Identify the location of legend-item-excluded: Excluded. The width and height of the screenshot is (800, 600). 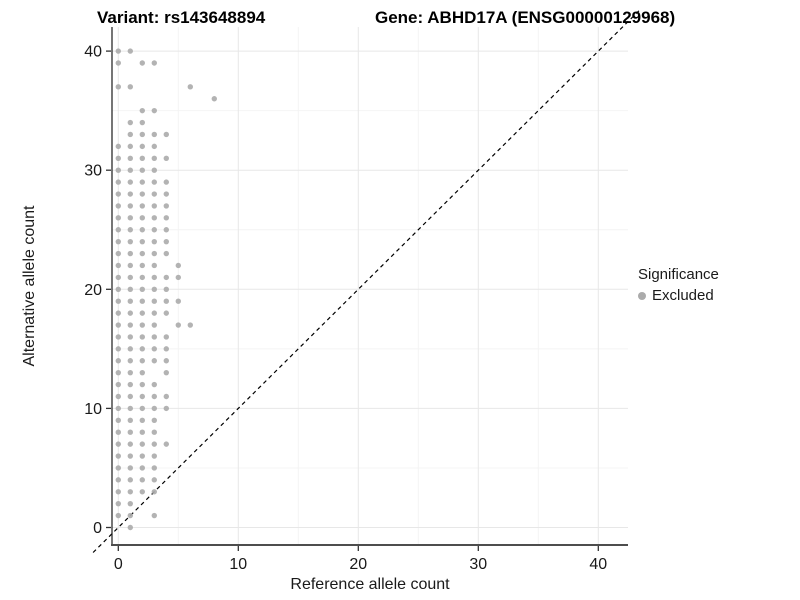
(678, 295).